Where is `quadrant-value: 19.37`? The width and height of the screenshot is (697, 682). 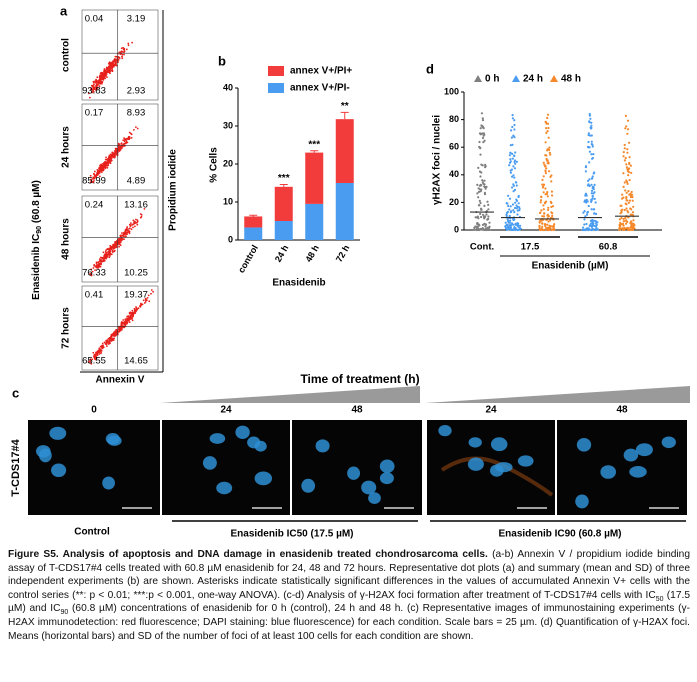 quadrant-value: 19.37 is located at coordinates (136, 295).